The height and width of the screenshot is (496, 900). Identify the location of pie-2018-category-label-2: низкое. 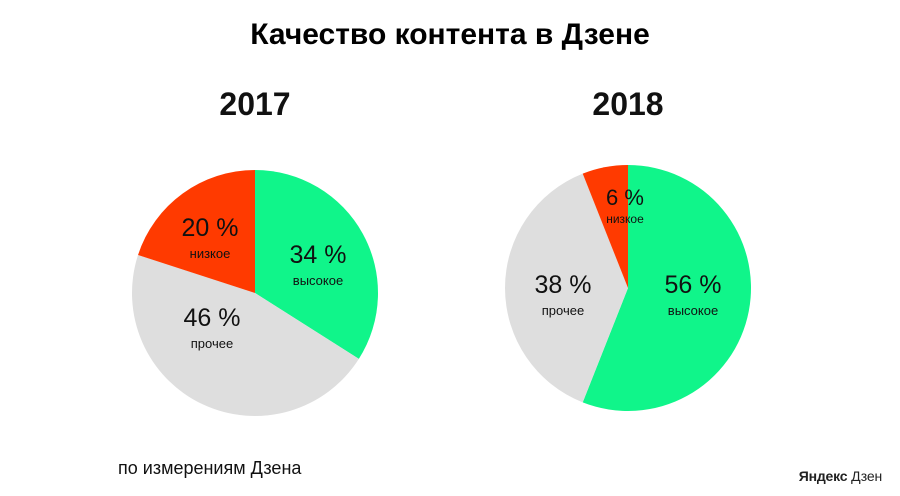
(625, 219).